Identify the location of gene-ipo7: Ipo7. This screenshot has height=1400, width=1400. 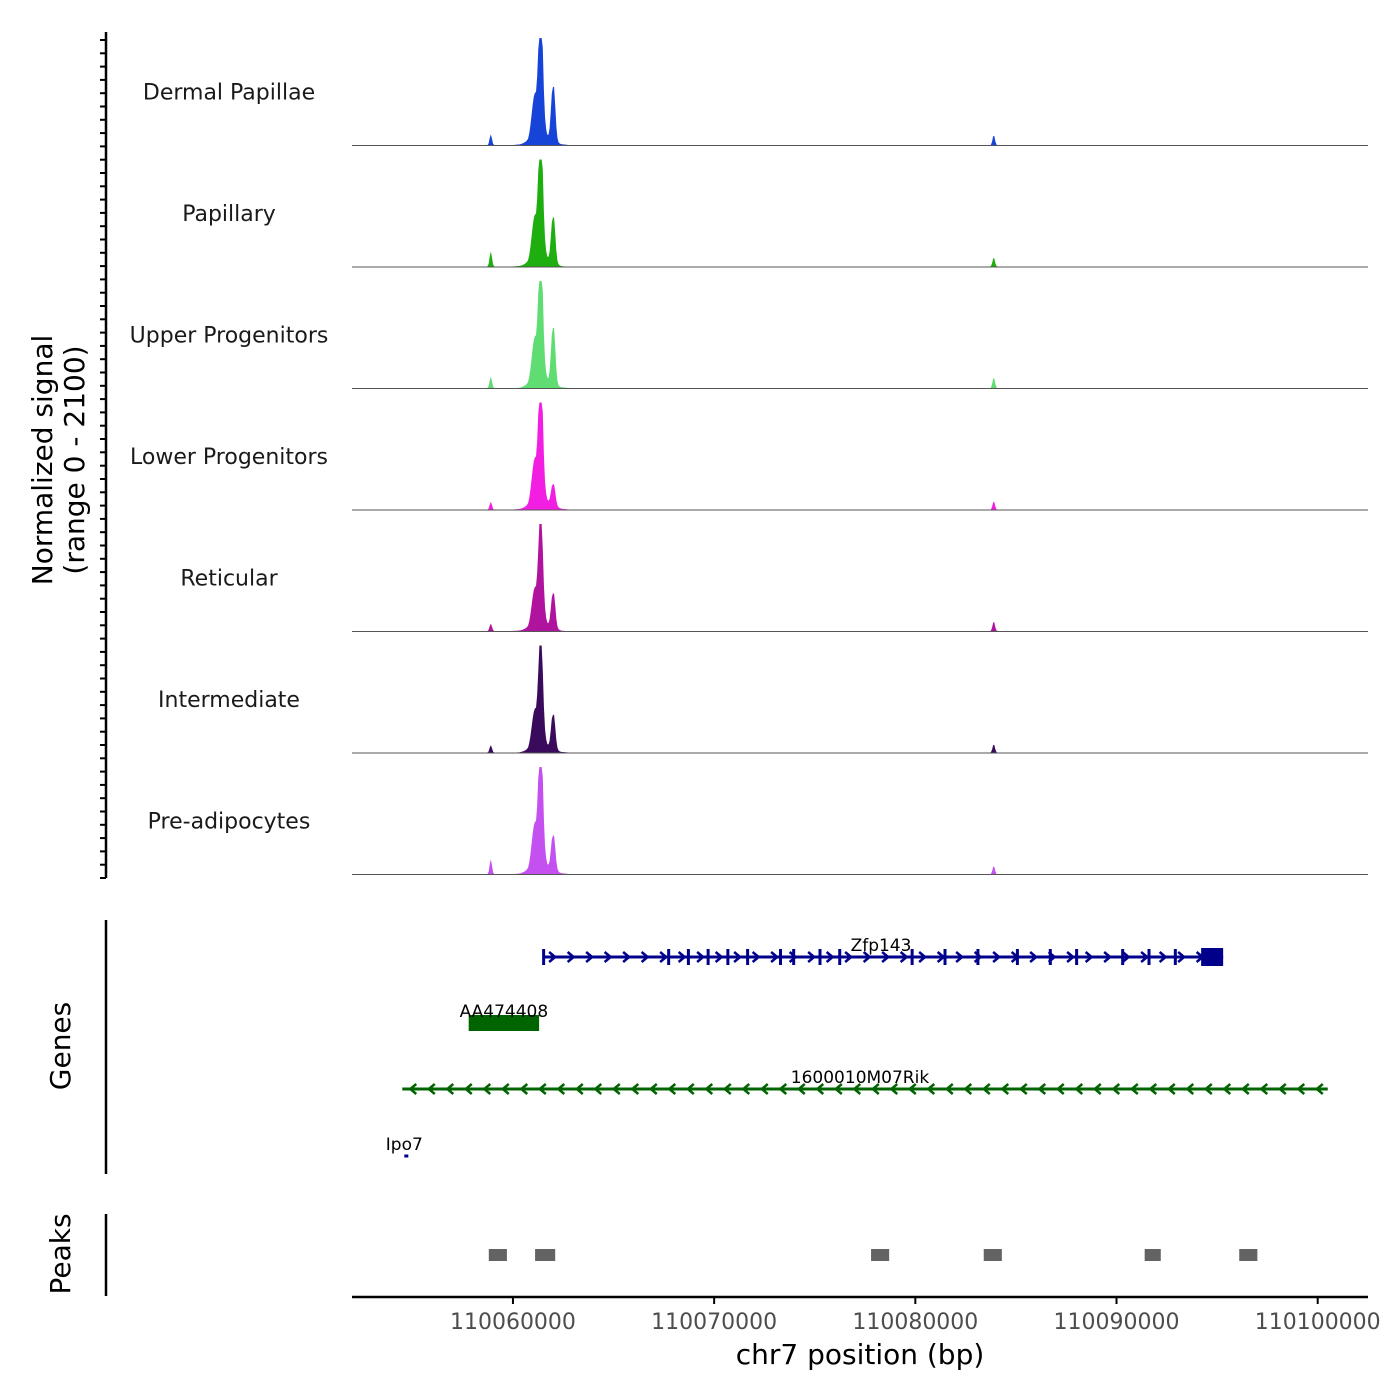
(404, 1146).